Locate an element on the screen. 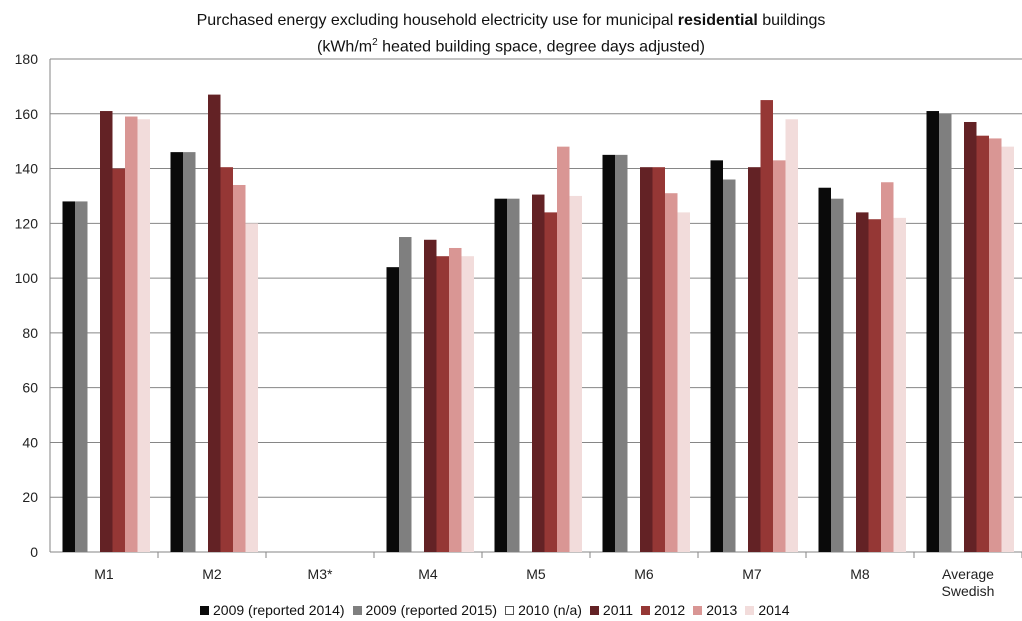  title-post: buildings is located at coordinates (791, 20).